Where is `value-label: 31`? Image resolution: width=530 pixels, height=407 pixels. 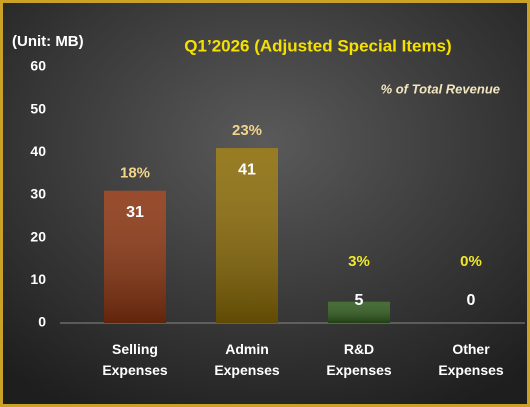
value-label: 31 is located at coordinates (135, 212).